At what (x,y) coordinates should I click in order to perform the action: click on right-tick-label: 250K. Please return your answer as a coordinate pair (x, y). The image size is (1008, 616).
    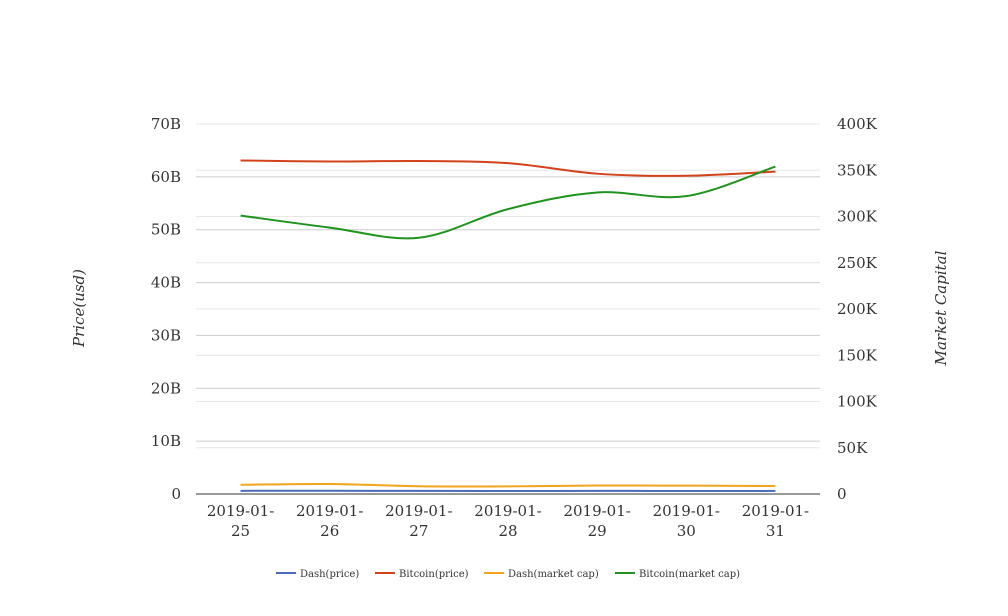
    Looking at the image, I should click on (857, 263).